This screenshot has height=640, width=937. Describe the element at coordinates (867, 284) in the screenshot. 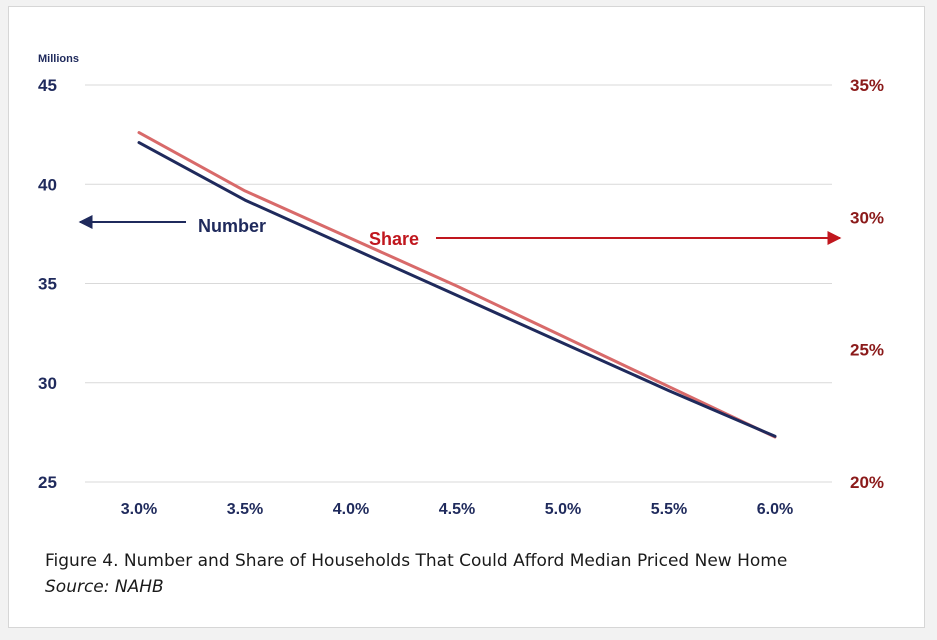

I see `right-axis-ticks: 35% 30% 25% 20%` at that location.